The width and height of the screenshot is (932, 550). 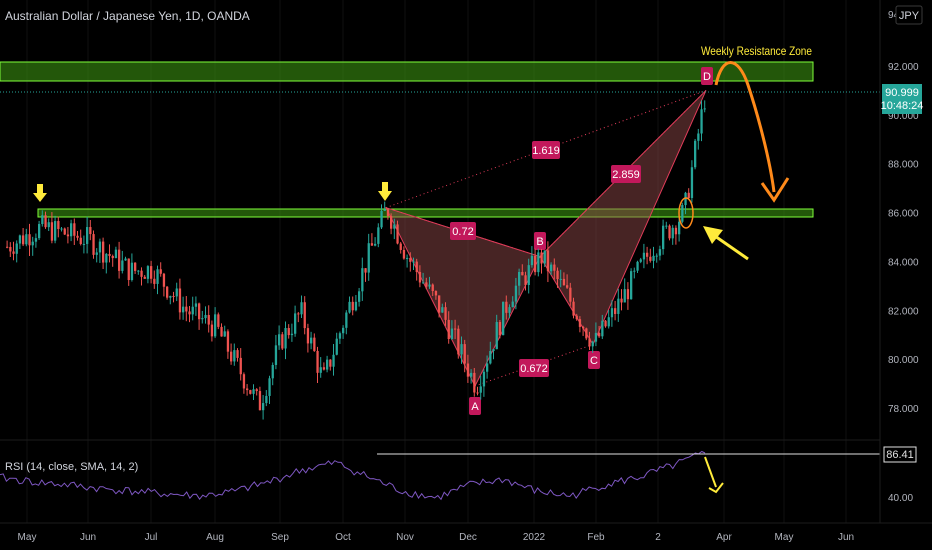 What do you see at coordinates (903, 214) in the screenshot?
I see `price-tick-label: 86.000` at bounding box center [903, 214].